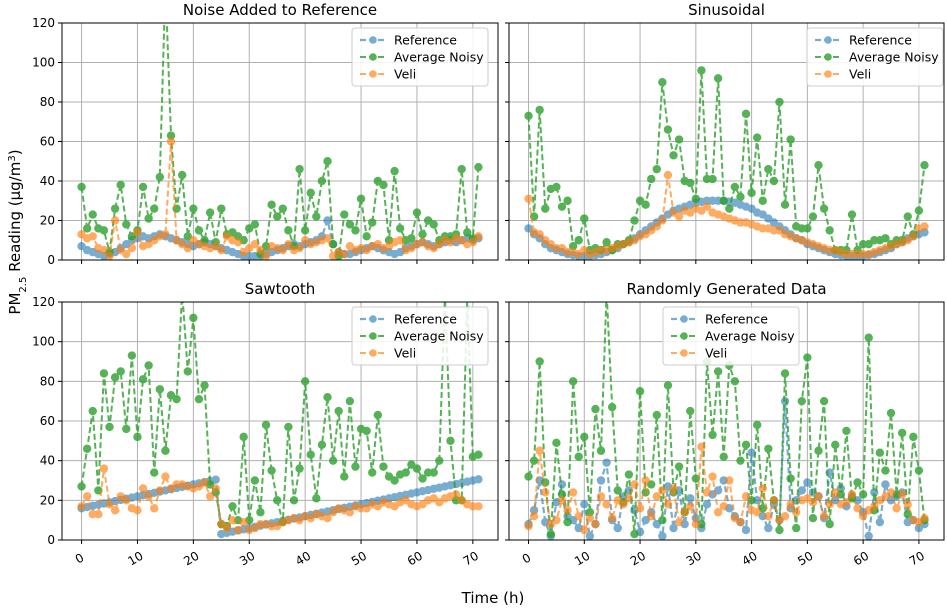 Image resolution: width=947 pixels, height=610 pixels. Describe the element at coordinates (917, 559) in the screenshot. I see `x-tick-label: 70` at that location.